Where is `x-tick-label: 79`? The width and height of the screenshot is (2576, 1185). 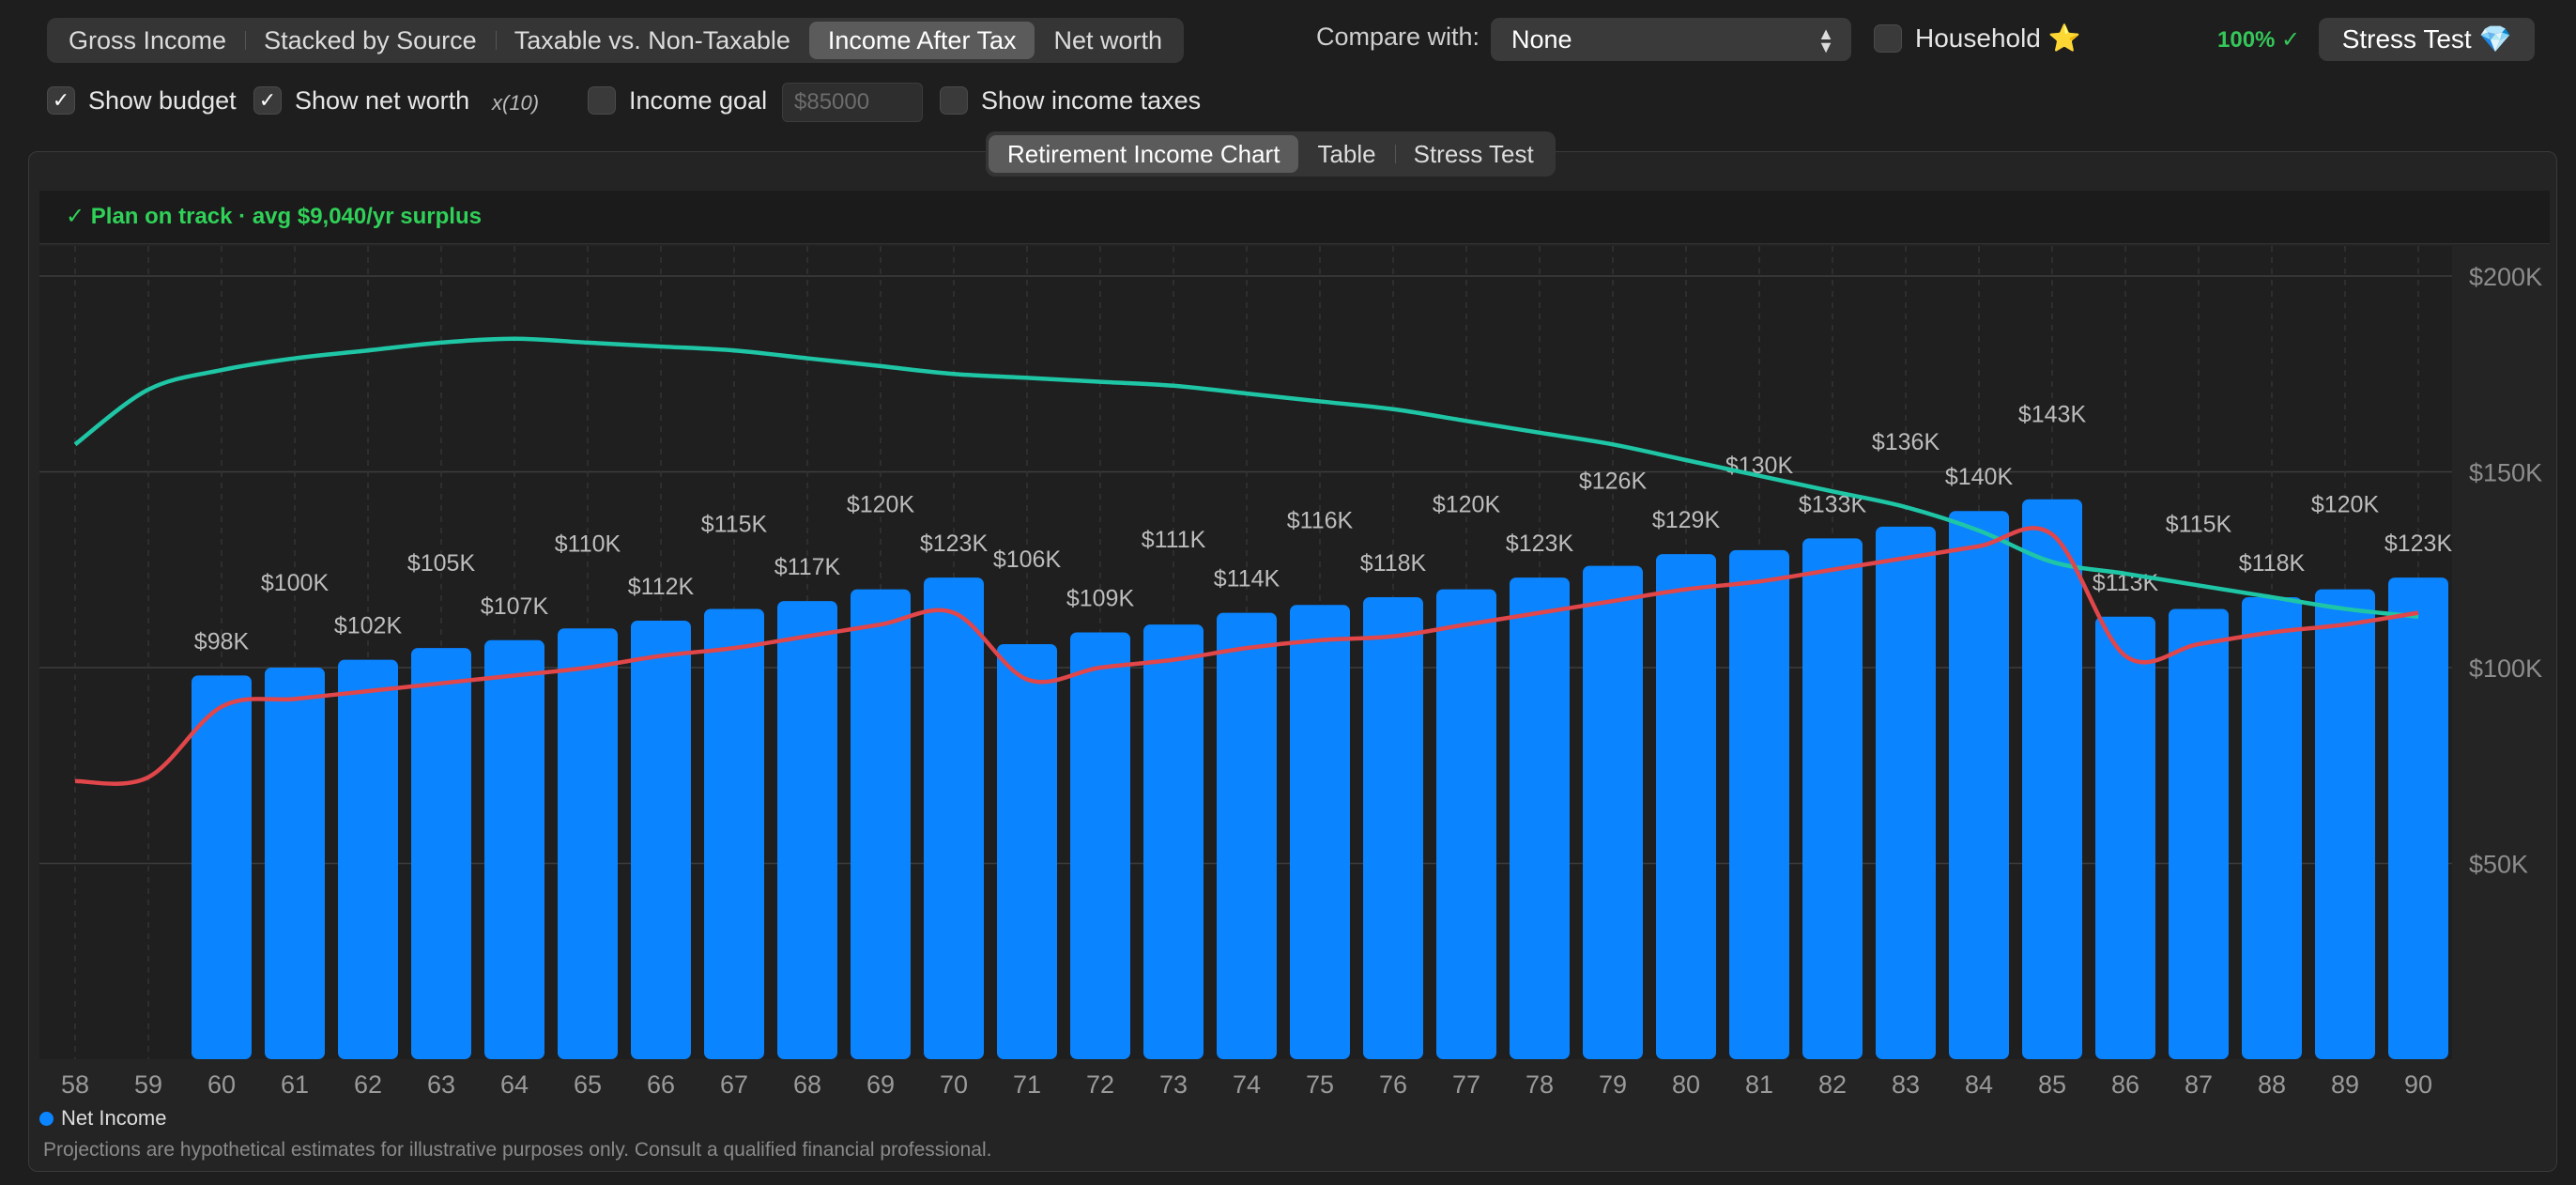 x-tick-label: 79 is located at coordinates (1613, 1084).